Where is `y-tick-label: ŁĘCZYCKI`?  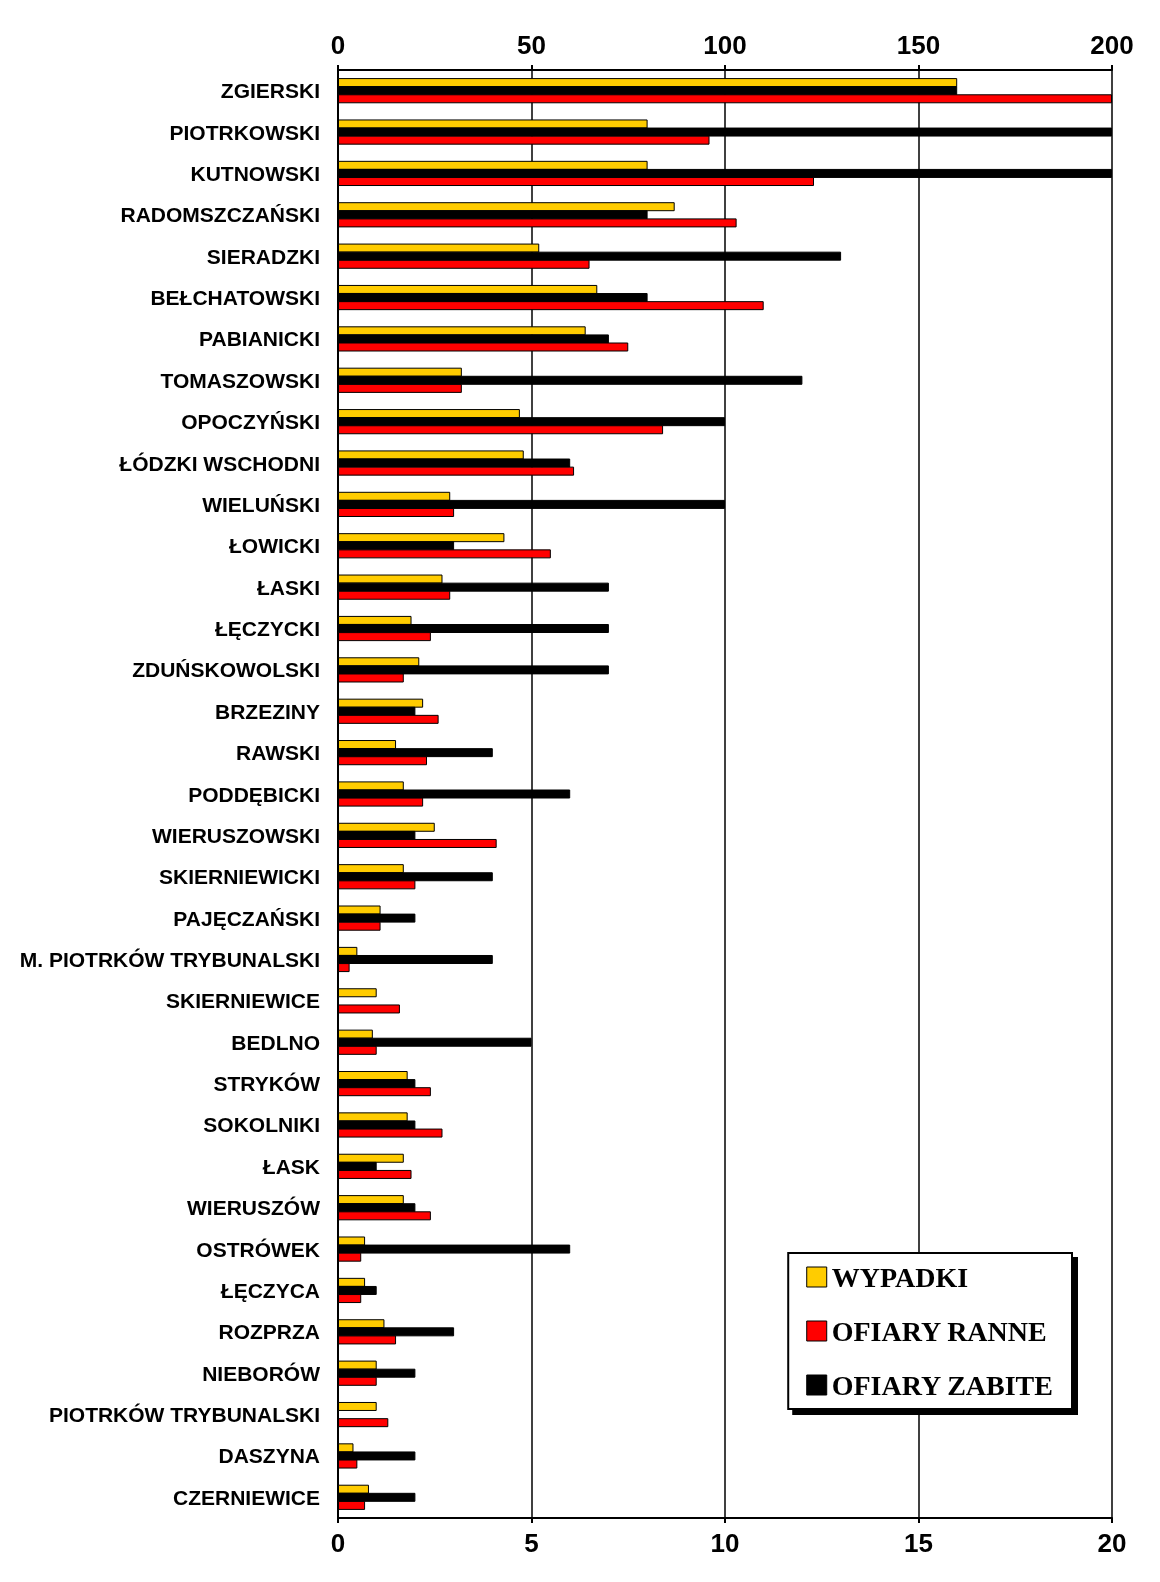 y-tick-label: ŁĘCZYCKI is located at coordinates (267, 629).